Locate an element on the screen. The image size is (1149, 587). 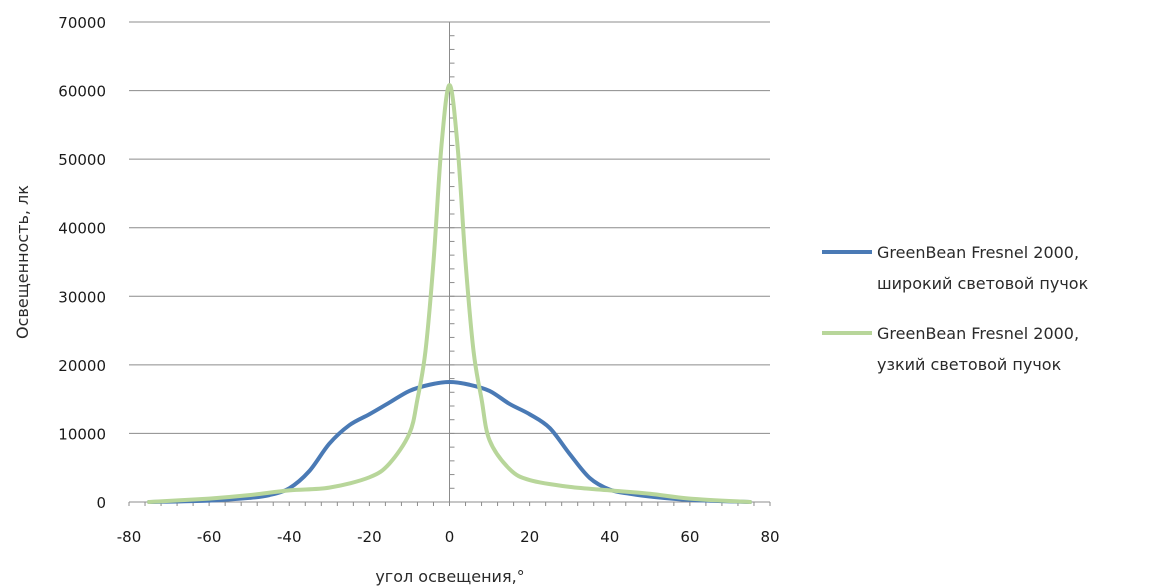
legend-label-wide-line1: GreenBean Fresnel 2000, is located at coordinates (978, 252).